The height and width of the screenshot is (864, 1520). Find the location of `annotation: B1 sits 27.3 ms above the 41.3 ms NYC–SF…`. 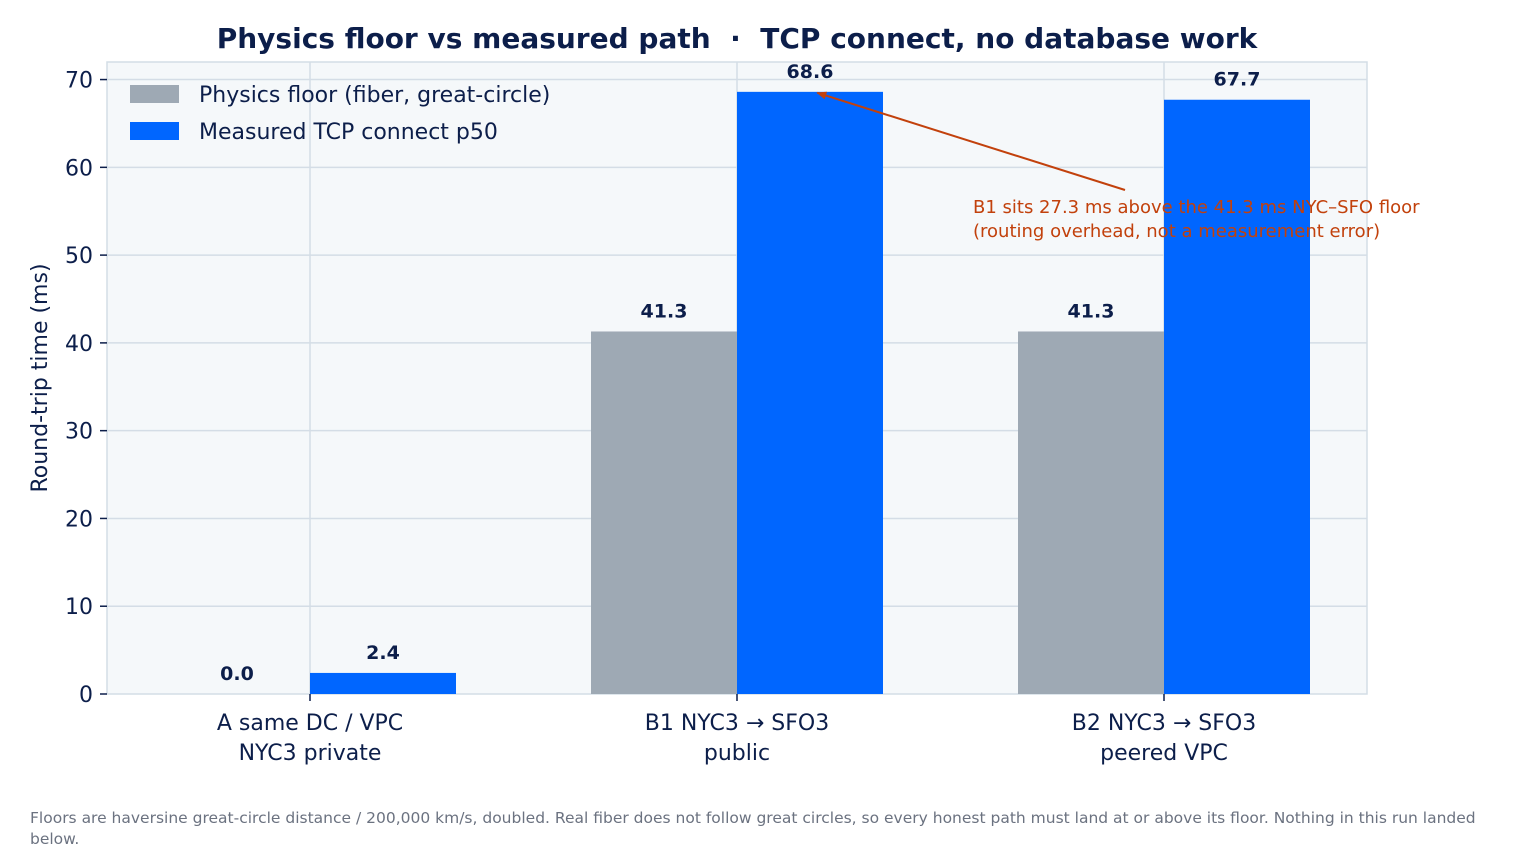

annotation: B1 sits 27.3 ms above the 41.3 ms NYC–SF… is located at coordinates (1118, 166).